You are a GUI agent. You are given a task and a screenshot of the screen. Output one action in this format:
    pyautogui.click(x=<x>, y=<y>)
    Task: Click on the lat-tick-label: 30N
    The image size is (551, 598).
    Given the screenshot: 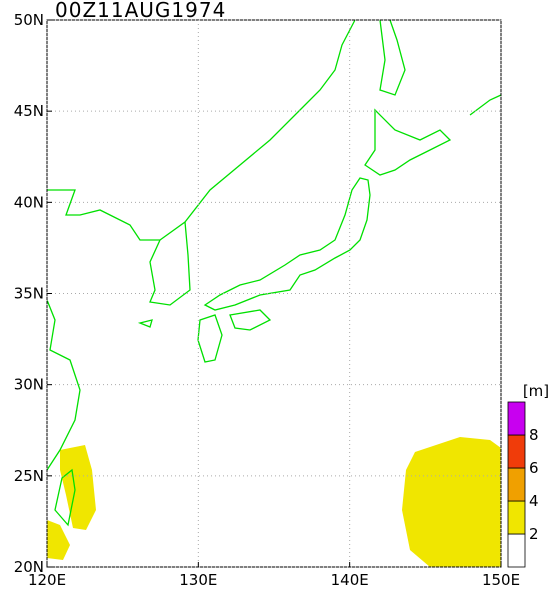 What is the action you would take?
    pyautogui.click(x=29, y=385)
    